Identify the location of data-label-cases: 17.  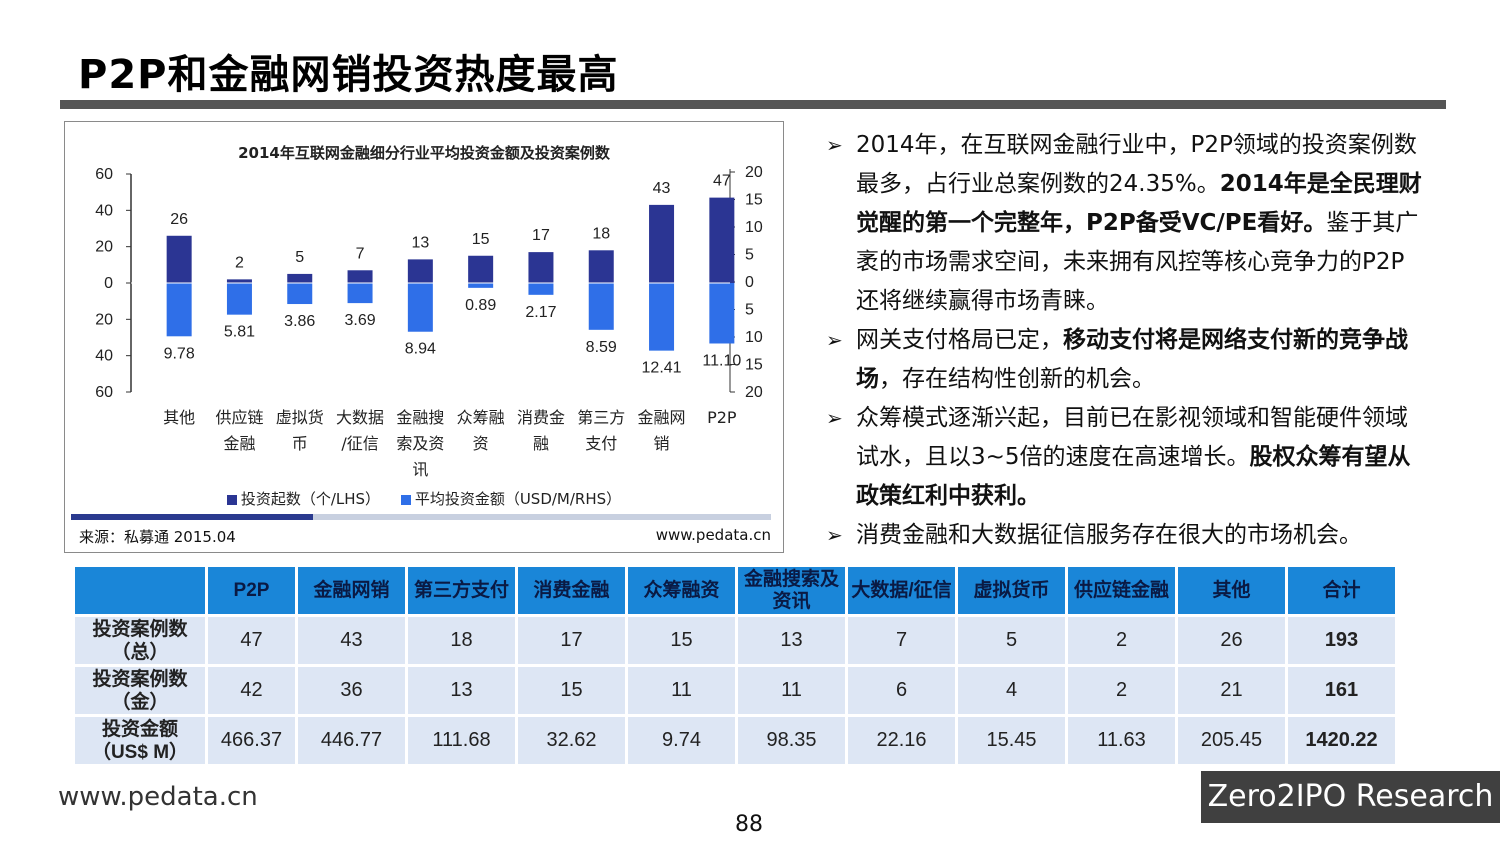
(541, 235).